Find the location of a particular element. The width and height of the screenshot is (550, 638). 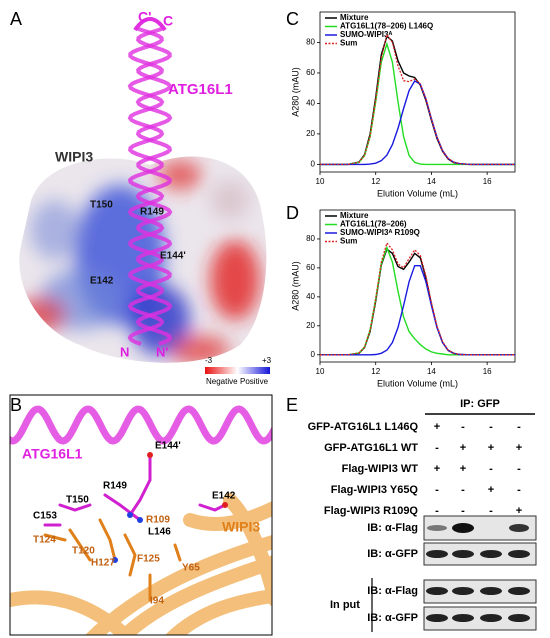

label: L146 is located at coordinates (159, 532).